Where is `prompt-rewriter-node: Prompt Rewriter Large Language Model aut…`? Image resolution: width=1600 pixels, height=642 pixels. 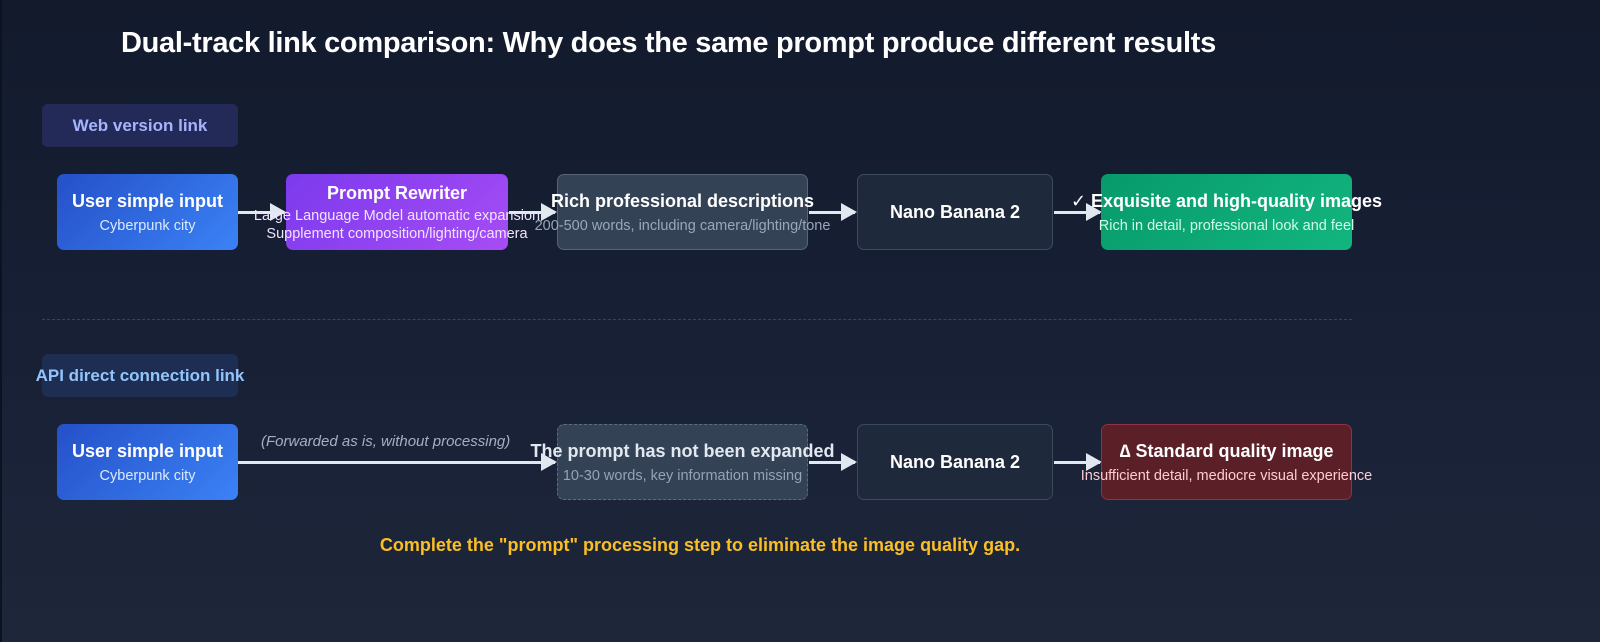
prompt-rewriter-node: Prompt Rewriter Large Language Model aut… is located at coordinates (397, 212).